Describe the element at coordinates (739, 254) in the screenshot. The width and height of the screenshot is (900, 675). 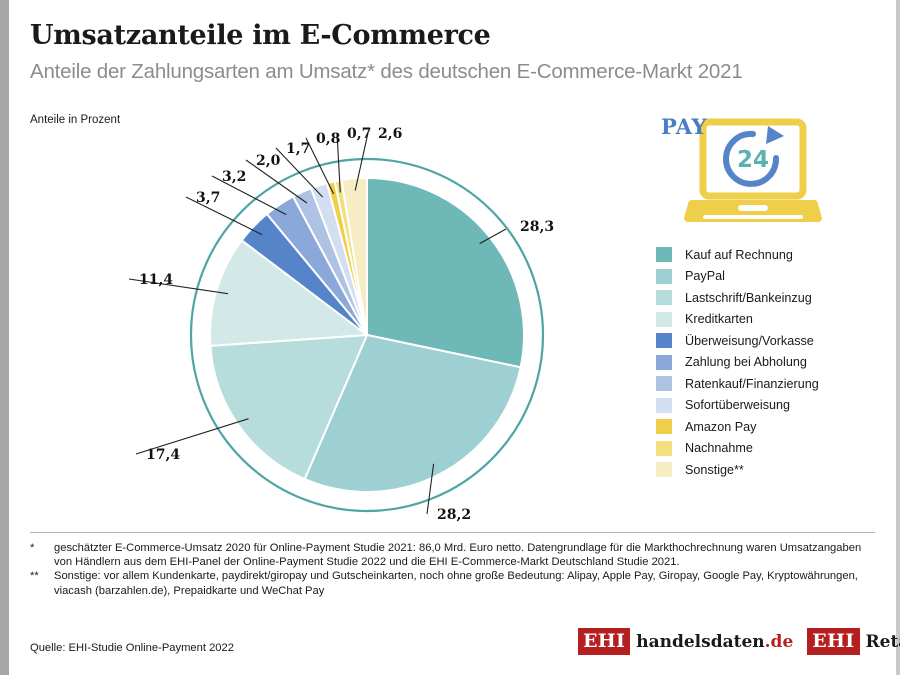
I see `legend-label: Kauf auf Rechnung` at that location.